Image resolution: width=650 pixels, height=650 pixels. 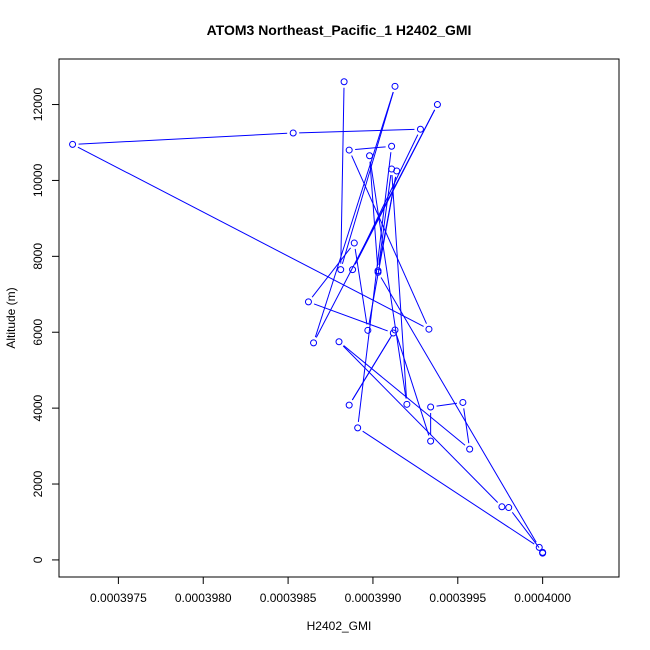 What do you see at coordinates (373, 598) in the screenshot?
I see `x-tick-label: 0.0003990` at bounding box center [373, 598].